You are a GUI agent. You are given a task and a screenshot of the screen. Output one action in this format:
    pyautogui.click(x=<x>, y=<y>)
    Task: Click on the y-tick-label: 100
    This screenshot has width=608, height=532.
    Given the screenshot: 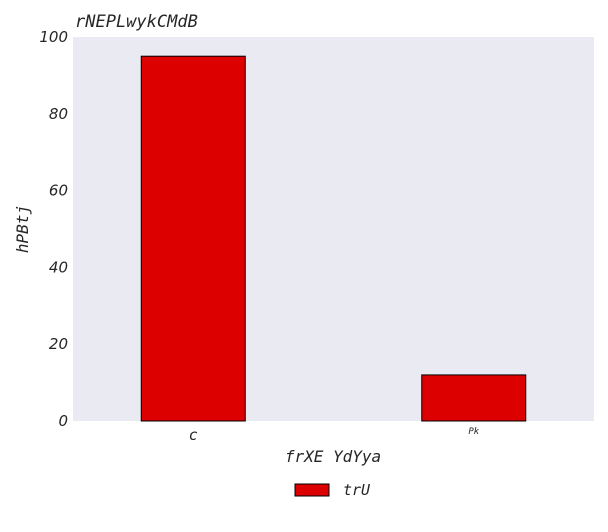 What is the action you would take?
    pyautogui.click(x=53, y=37)
    